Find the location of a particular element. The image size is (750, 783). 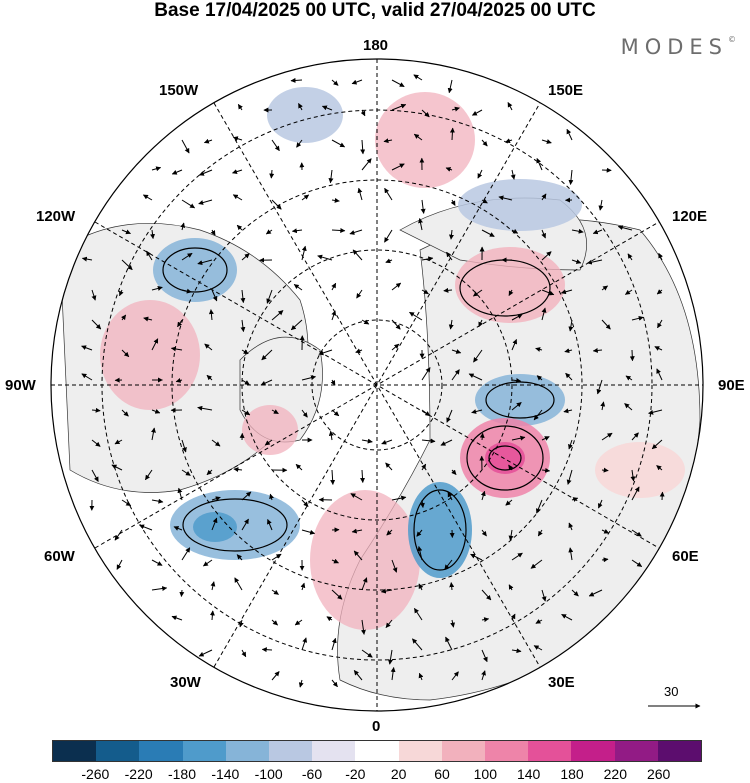

anomaly-positive-siberia is located at coordinates (510, 285).